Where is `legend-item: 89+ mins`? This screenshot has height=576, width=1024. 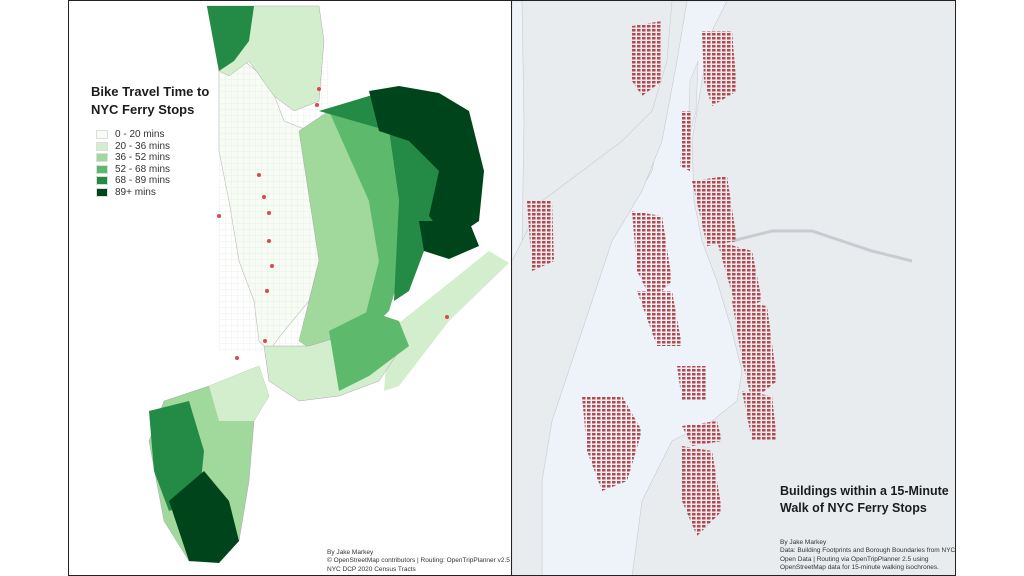 legend-item: 89+ mins is located at coordinates (133, 192).